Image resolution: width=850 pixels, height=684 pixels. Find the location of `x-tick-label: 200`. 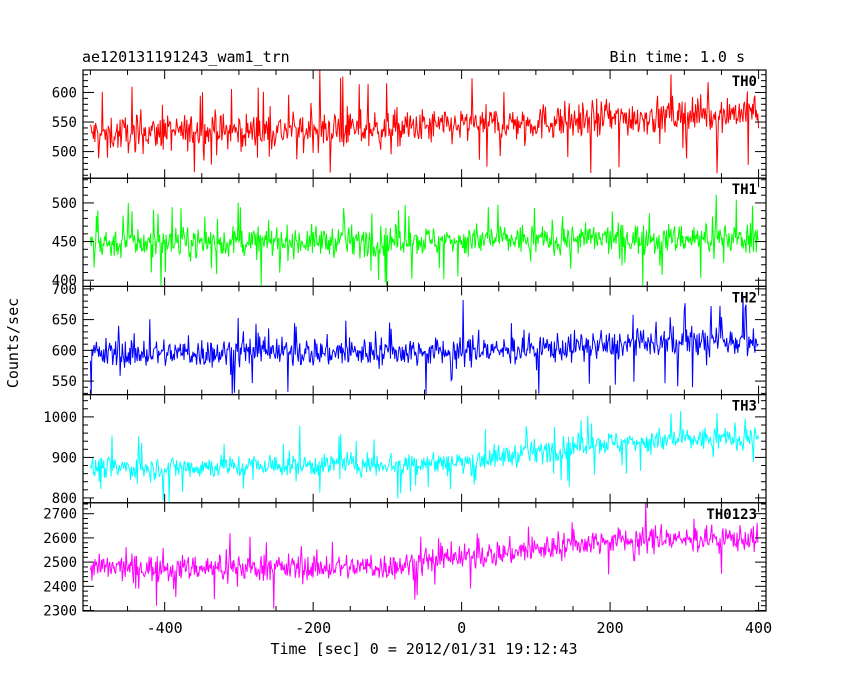

x-tick-label: 200 is located at coordinates (610, 628).